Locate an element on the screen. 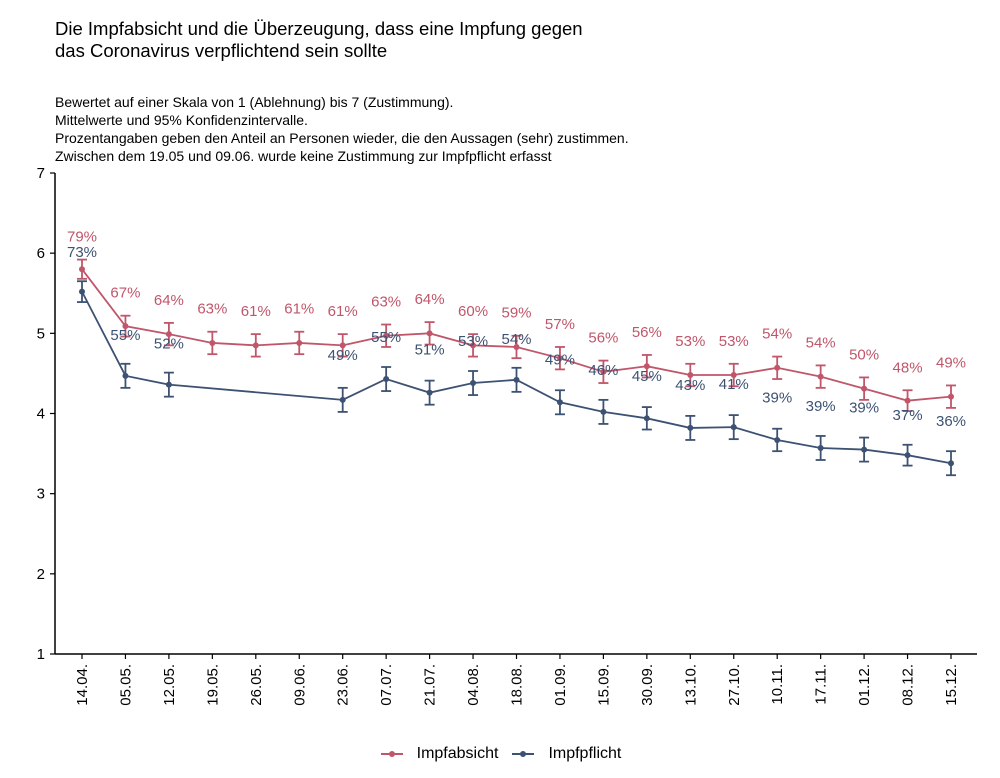 This screenshot has height=778, width=1000. data-label: 52% is located at coordinates (169, 344).